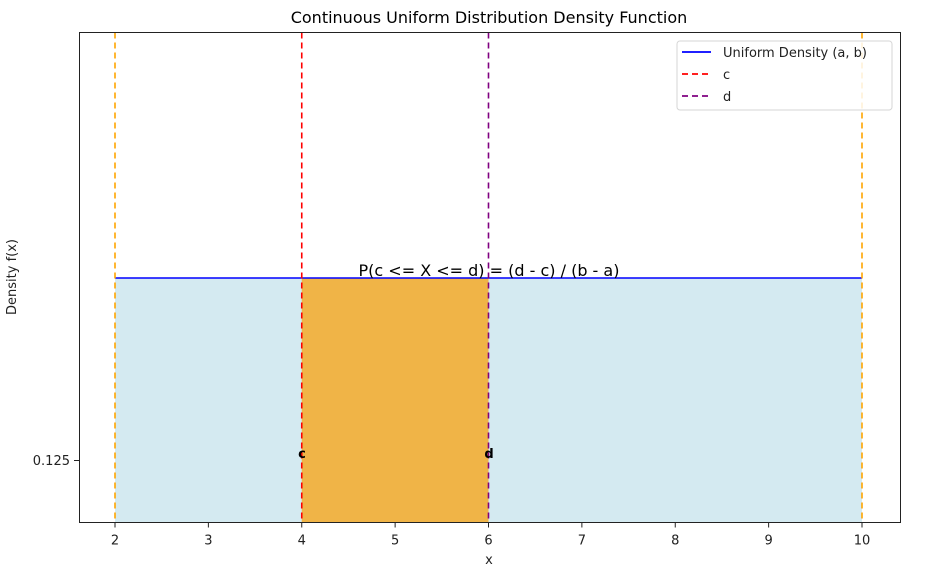  Describe the element at coordinates (727, 97) in the screenshot. I see `legend-d-label: d` at that location.